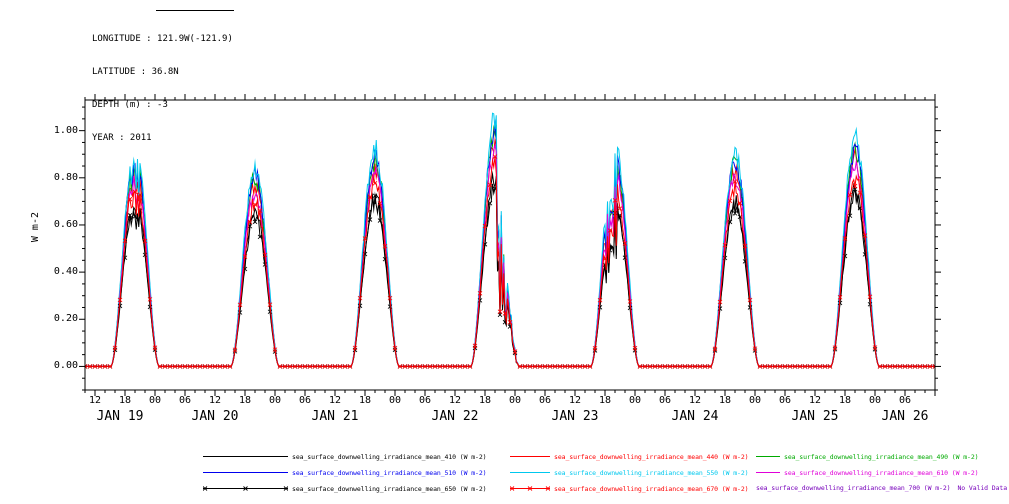 This screenshot has height=504, width=1009. What do you see at coordinates (65, 366) in the screenshot?
I see `y-tick-label: 0.00` at bounding box center [65, 366].